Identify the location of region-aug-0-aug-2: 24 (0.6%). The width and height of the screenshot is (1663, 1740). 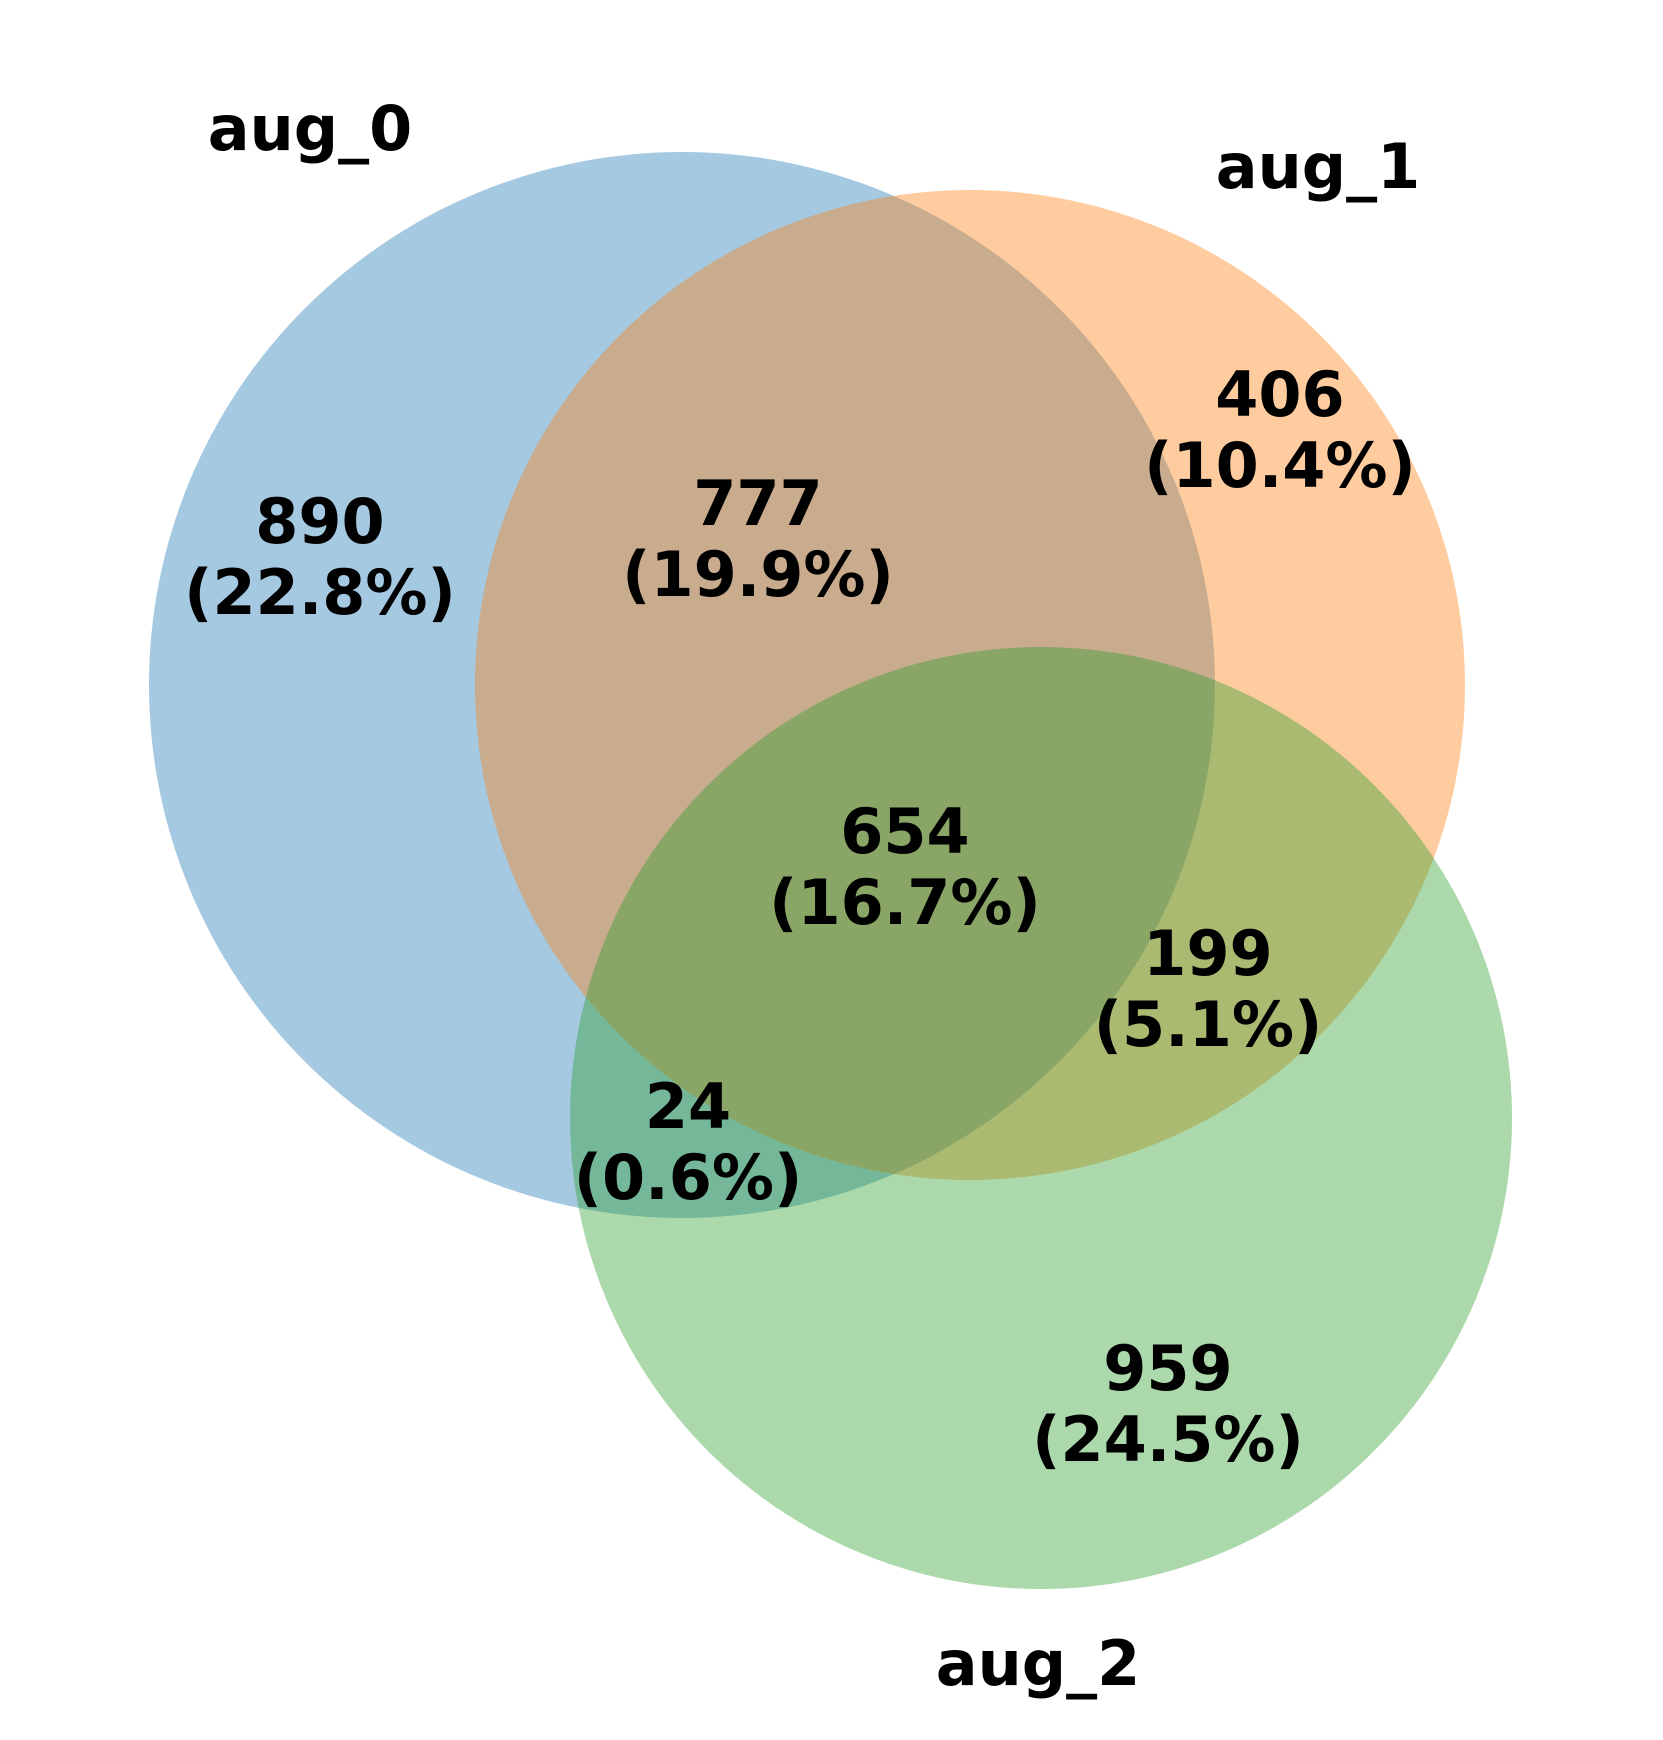
(688, 1142).